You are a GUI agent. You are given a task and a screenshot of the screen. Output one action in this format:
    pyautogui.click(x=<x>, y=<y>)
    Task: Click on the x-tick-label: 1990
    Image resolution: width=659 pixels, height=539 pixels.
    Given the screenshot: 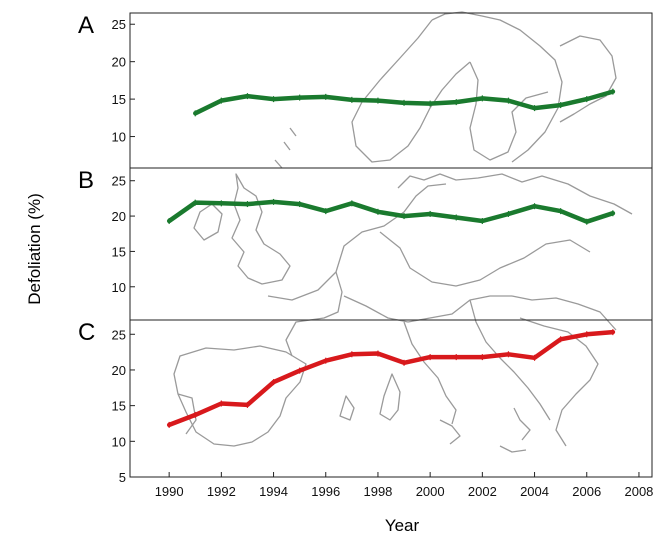 What is the action you would take?
    pyautogui.click(x=169, y=491)
    